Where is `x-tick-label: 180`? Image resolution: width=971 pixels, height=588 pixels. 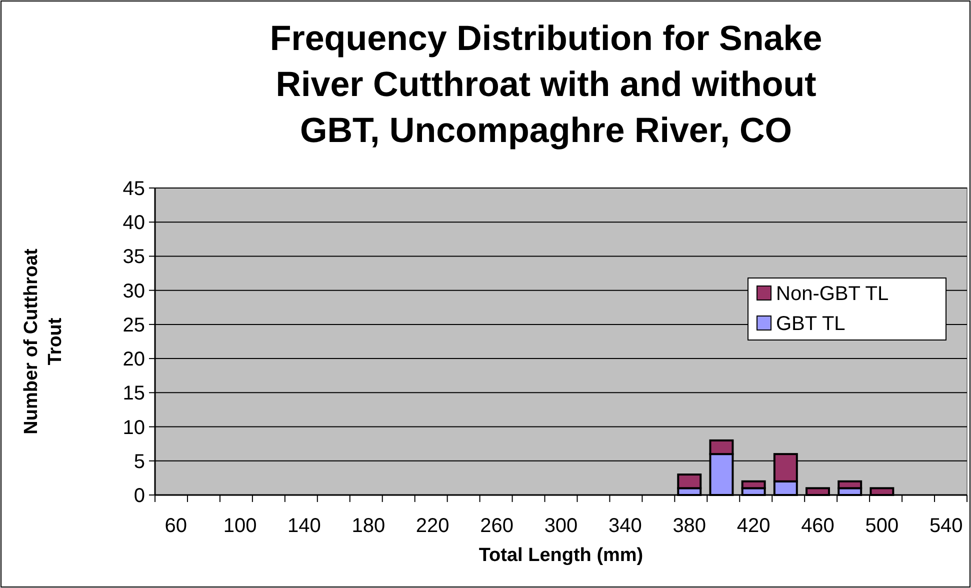 x-tick-label: 180 is located at coordinates (369, 526).